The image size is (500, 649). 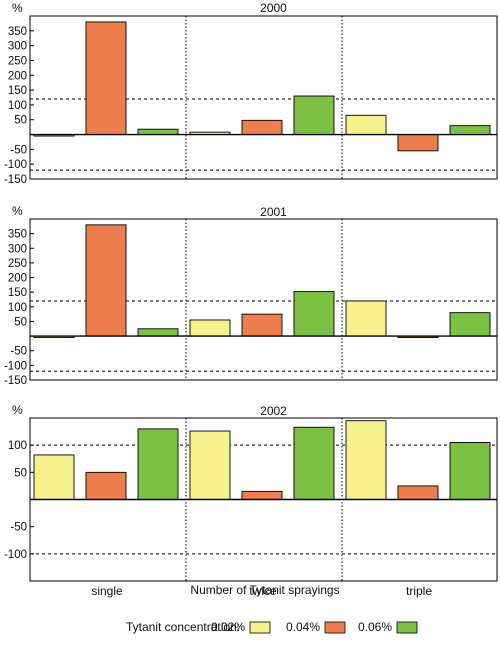 What do you see at coordinates (17, 293) in the screenshot?
I see `panel-2001-ytick-label: 150` at bounding box center [17, 293].